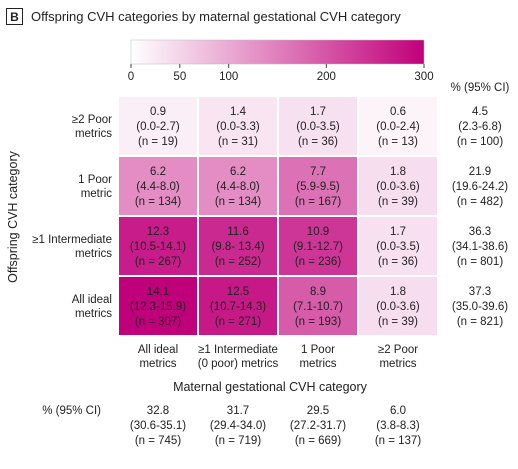 This screenshot has height=469, width=518. What do you see at coordinates (480, 187) in the screenshot?
I see `row-total-ci: (19.6-24.2)` at bounding box center [480, 187].